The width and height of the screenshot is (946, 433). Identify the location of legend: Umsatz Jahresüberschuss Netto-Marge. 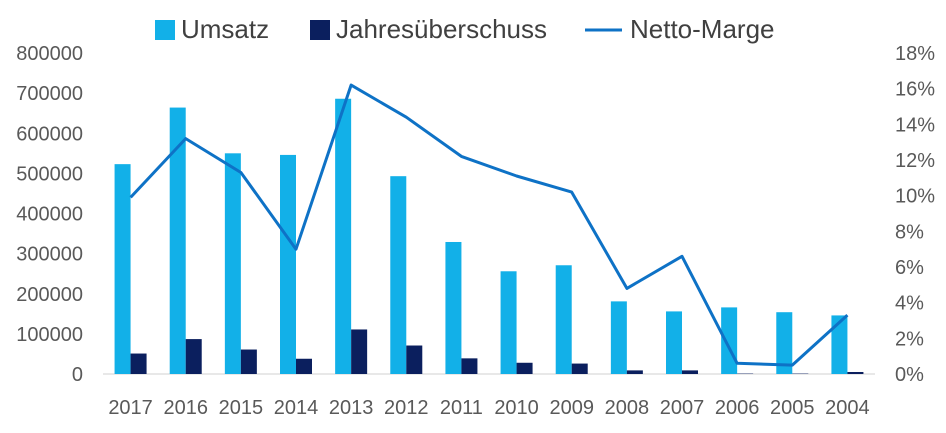
(465, 29).